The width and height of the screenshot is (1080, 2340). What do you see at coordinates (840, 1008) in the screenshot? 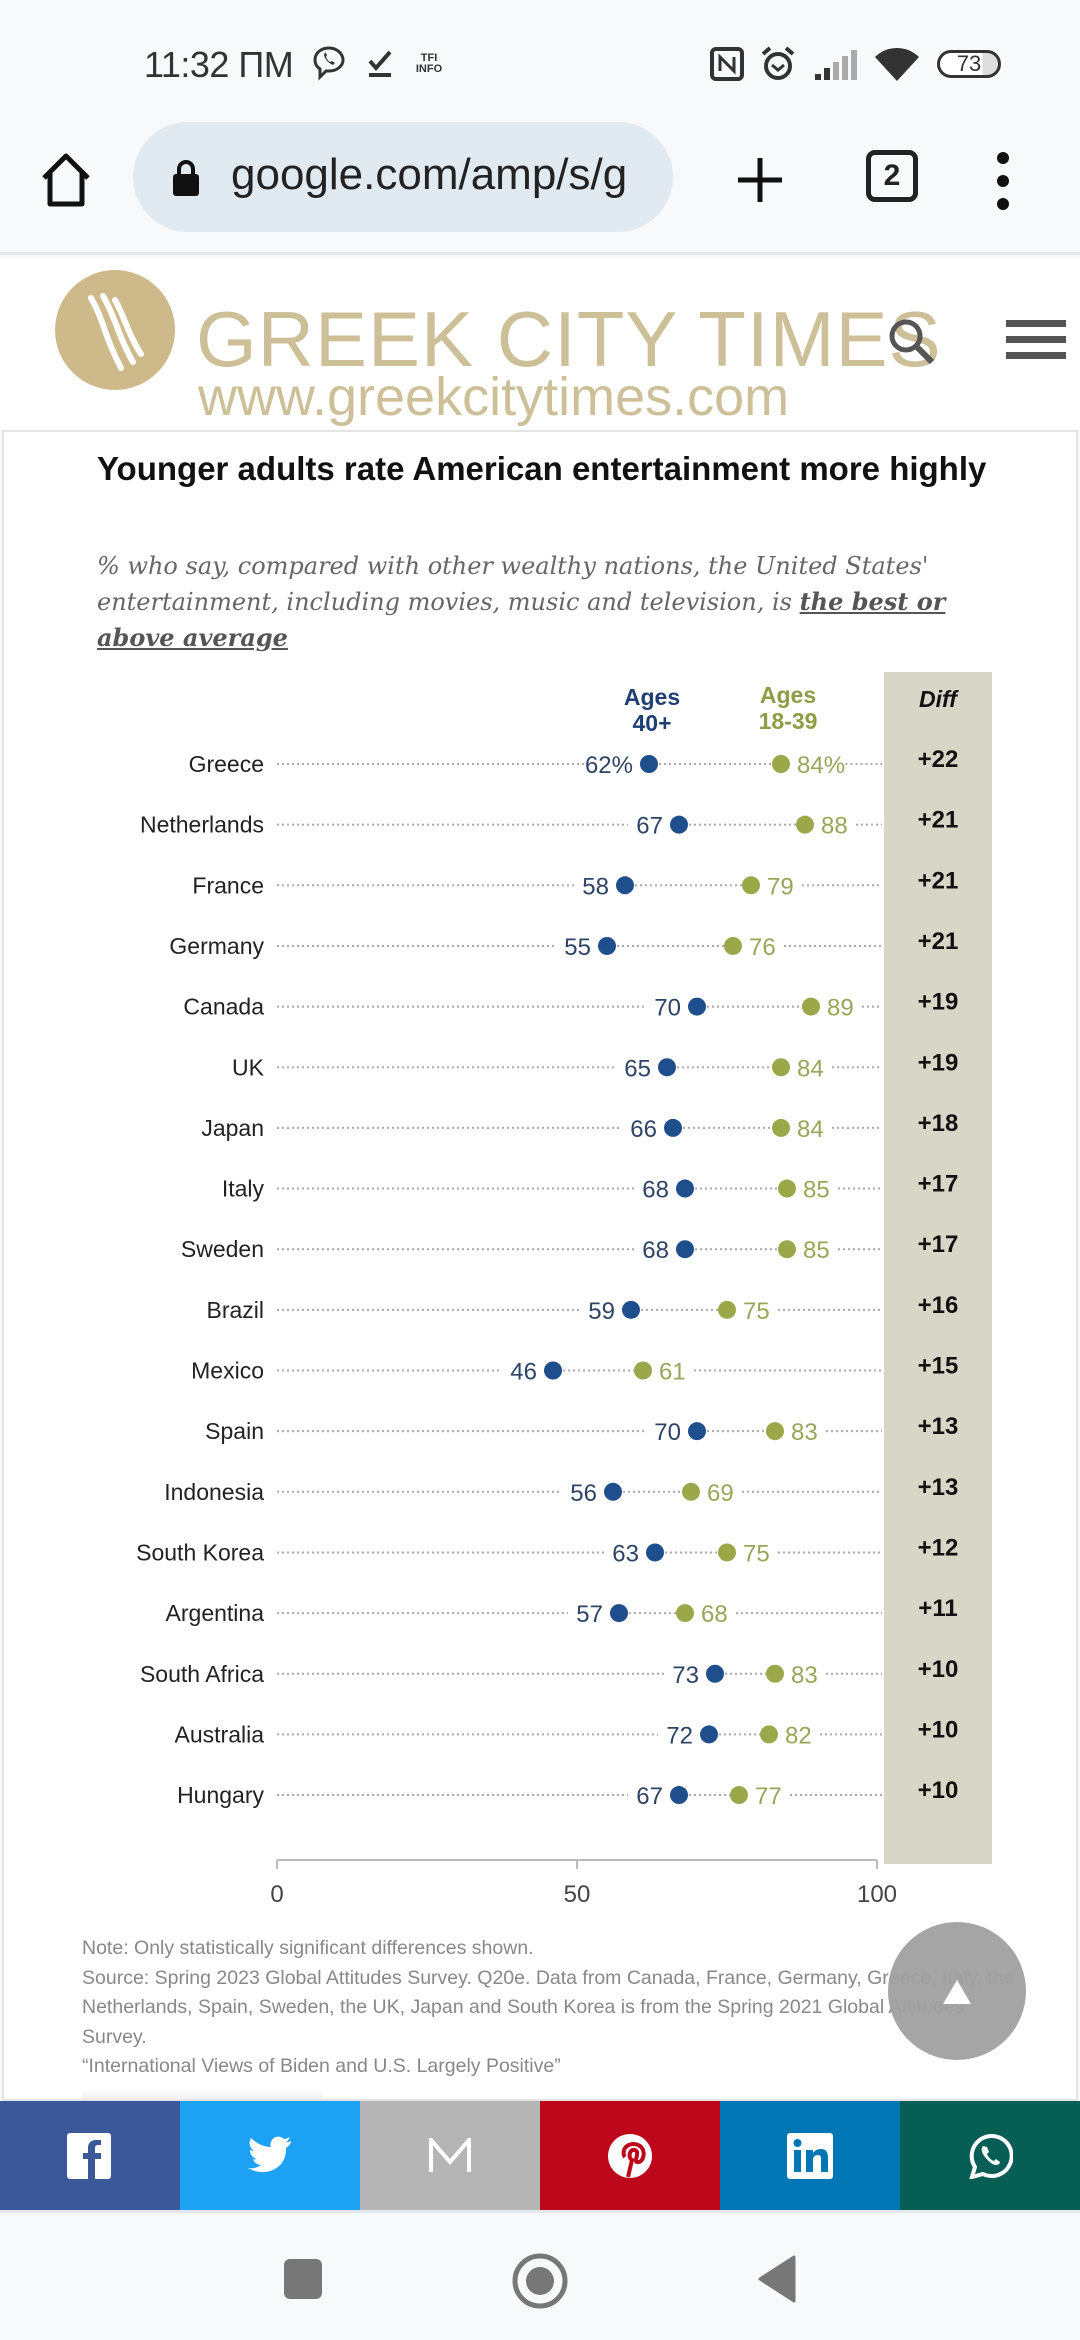
I see `value-label-ages-18-39: 89` at bounding box center [840, 1008].